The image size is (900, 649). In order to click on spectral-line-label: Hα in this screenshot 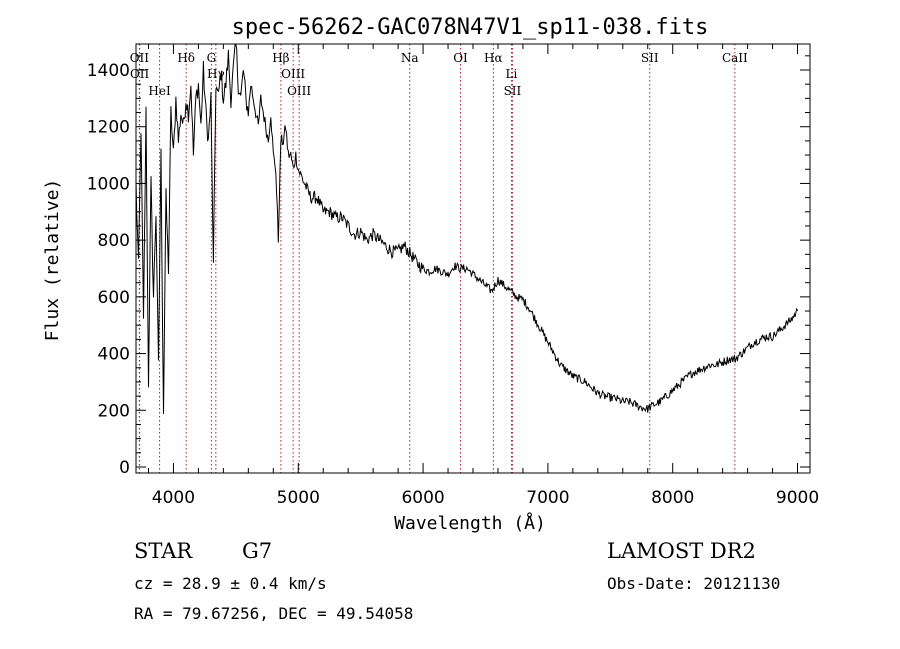, I will do `click(493, 58)`.